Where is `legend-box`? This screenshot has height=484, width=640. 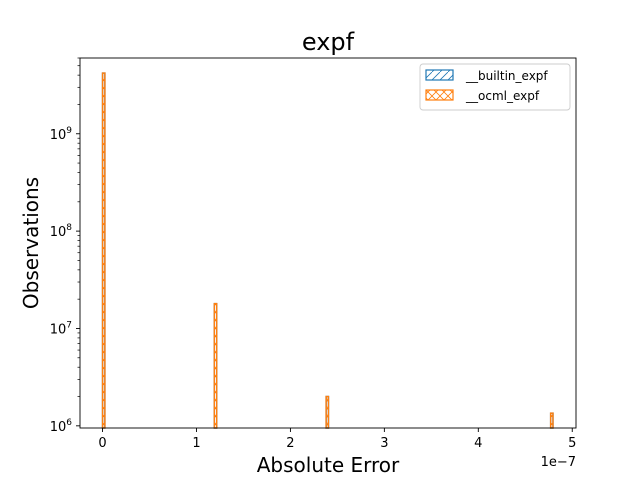 legend-box is located at coordinates (495, 87).